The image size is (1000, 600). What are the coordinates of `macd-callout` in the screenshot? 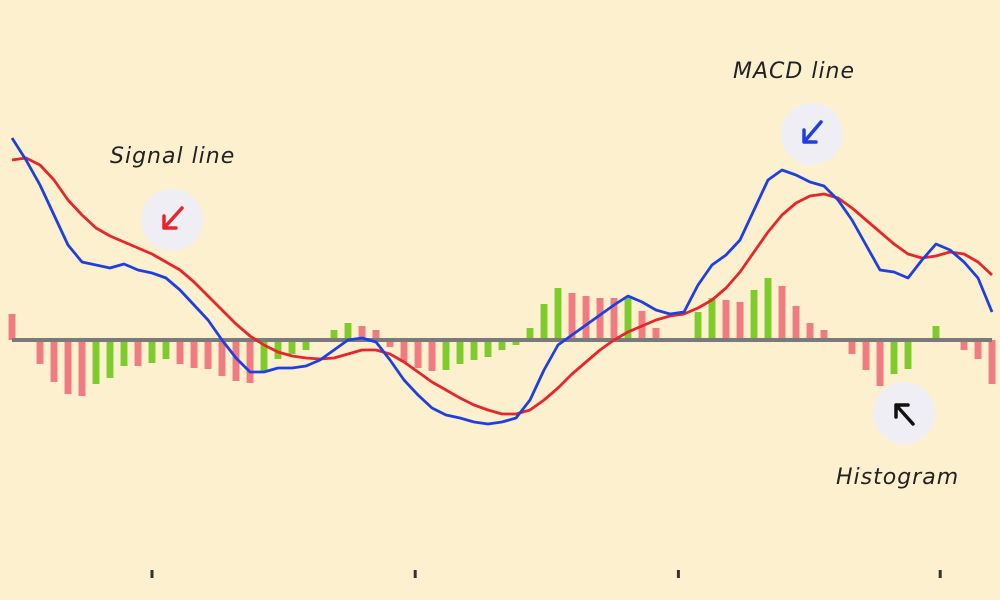 It's located at (812, 134).